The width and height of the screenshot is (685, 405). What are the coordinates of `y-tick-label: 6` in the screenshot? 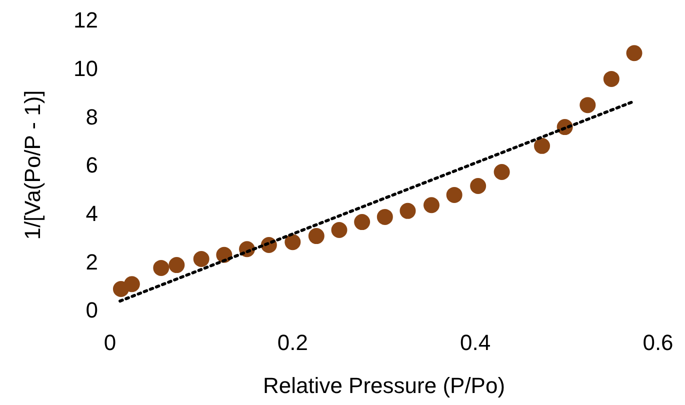 It's located at (92, 165).